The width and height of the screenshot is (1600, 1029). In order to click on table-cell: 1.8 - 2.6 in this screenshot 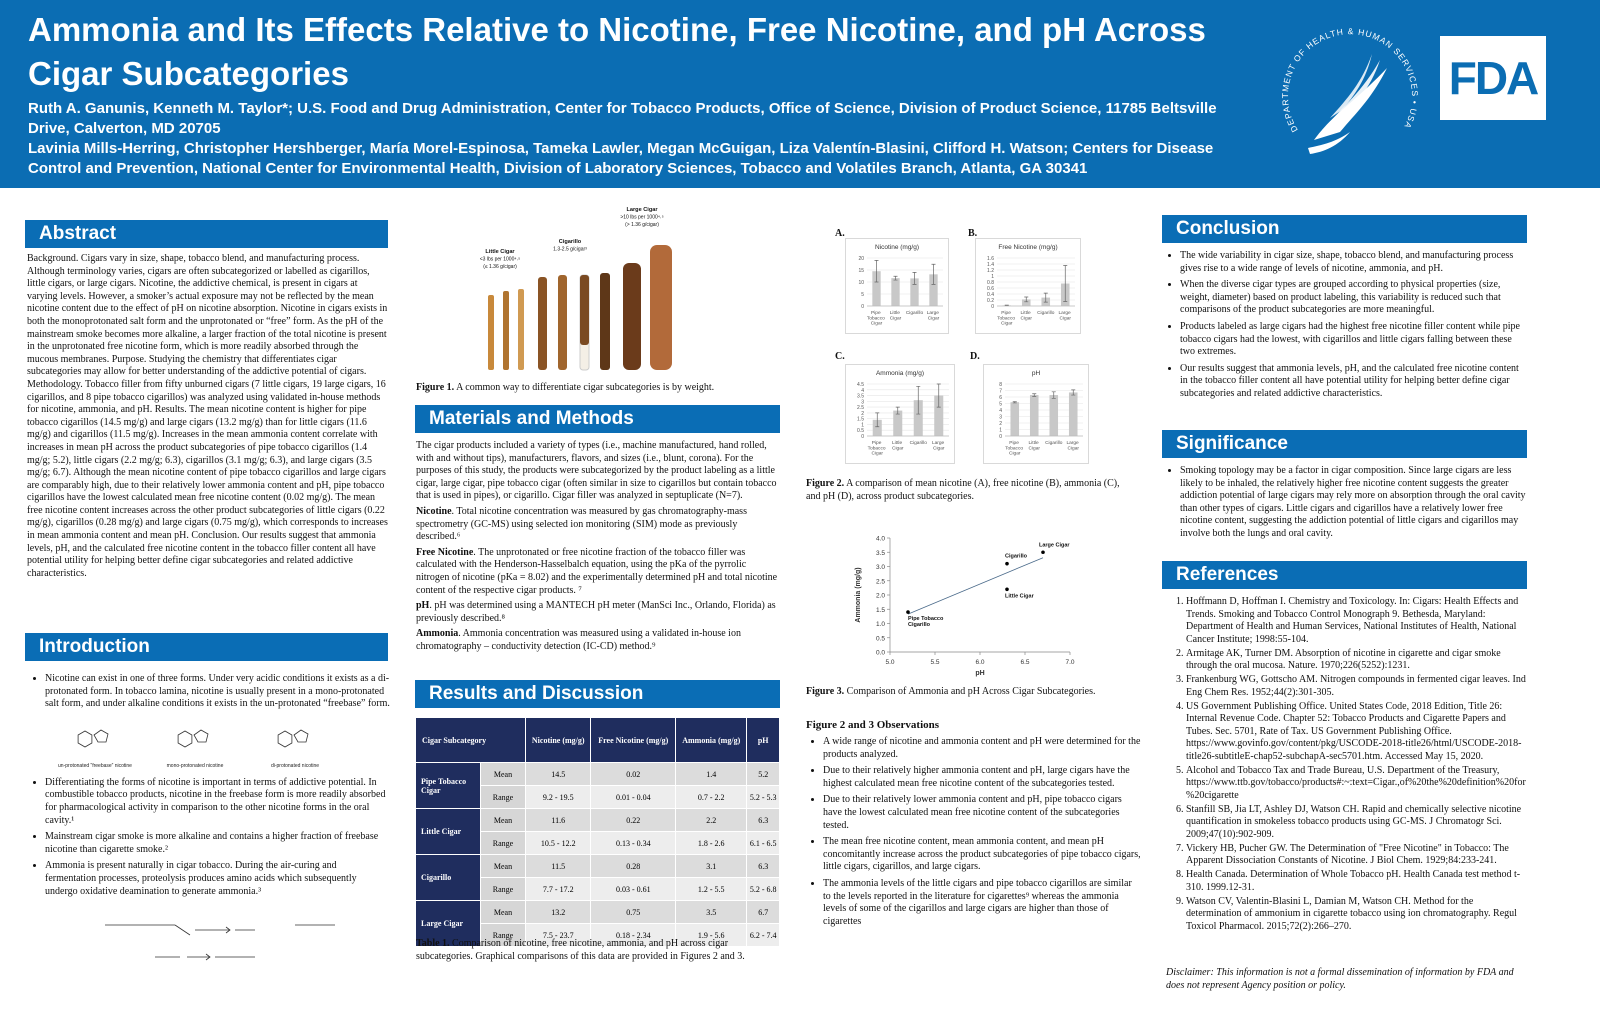, I will do `click(711, 843)`.